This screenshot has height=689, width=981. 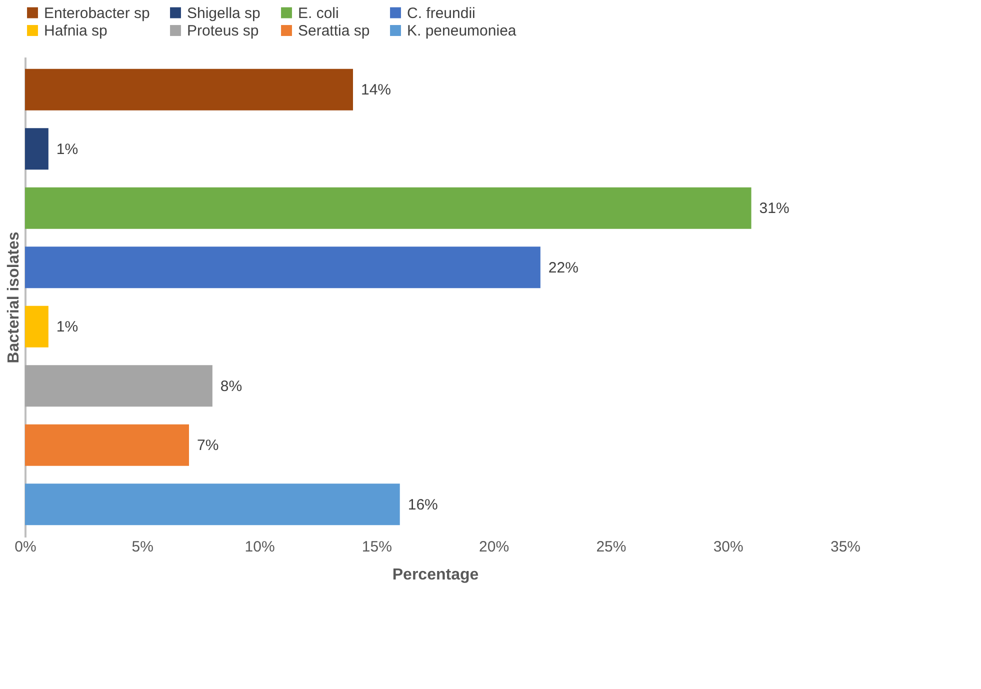 What do you see at coordinates (462, 31) in the screenshot?
I see `legend-label: K. peneumoniea` at bounding box center [462, 31].